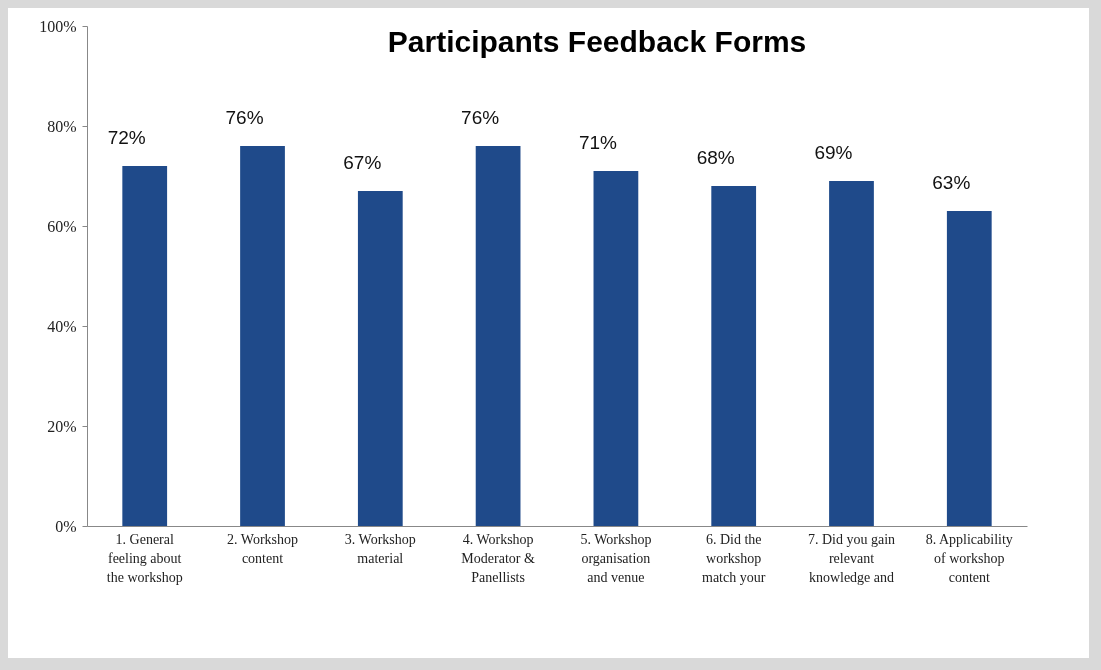  What do you see at coordinates (969, 558) in the screenshot?
I see `x-tick-label: 8. Applicability of workshop content` at bounding box center [969, 558].